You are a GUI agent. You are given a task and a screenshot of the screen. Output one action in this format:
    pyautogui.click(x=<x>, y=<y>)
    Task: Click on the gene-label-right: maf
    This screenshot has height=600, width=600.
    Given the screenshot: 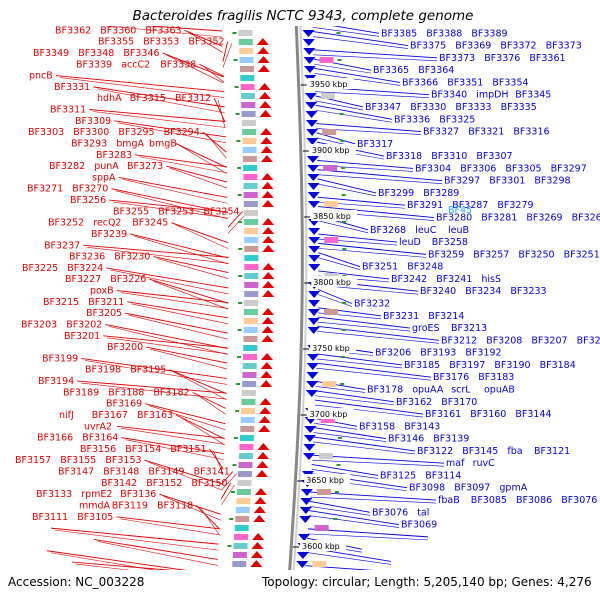 What is the action you would take?
    pyautogui.click(x=455, y=463)
    